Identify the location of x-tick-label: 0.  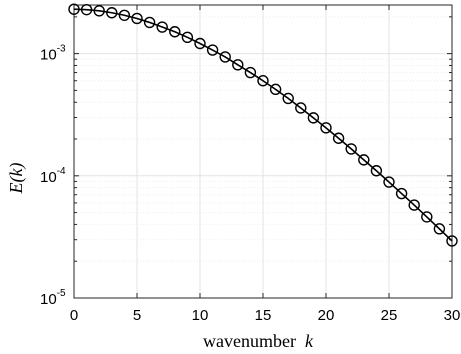
(74, 315).